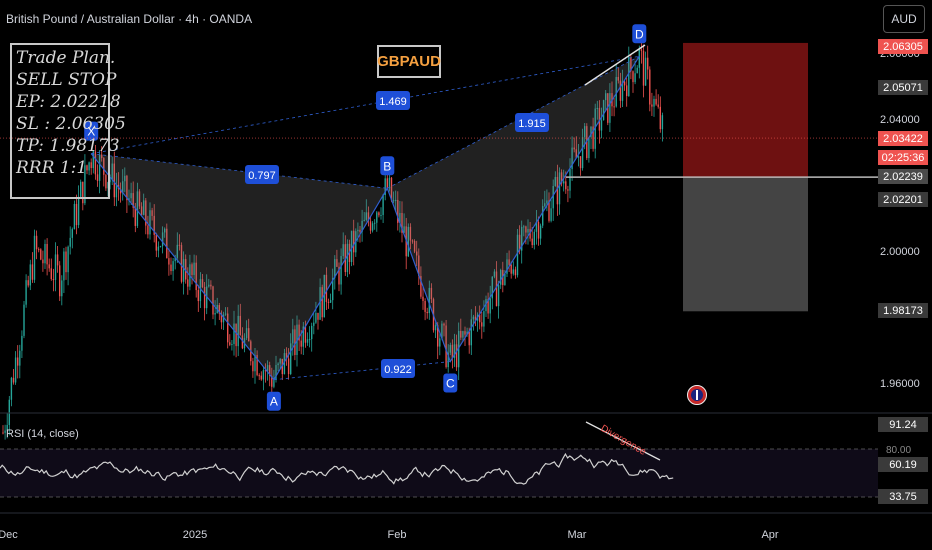  Describe the element at coordinates (903, 465) in the screenshot. I see `rsi-axis-label: 60.19` at that location.